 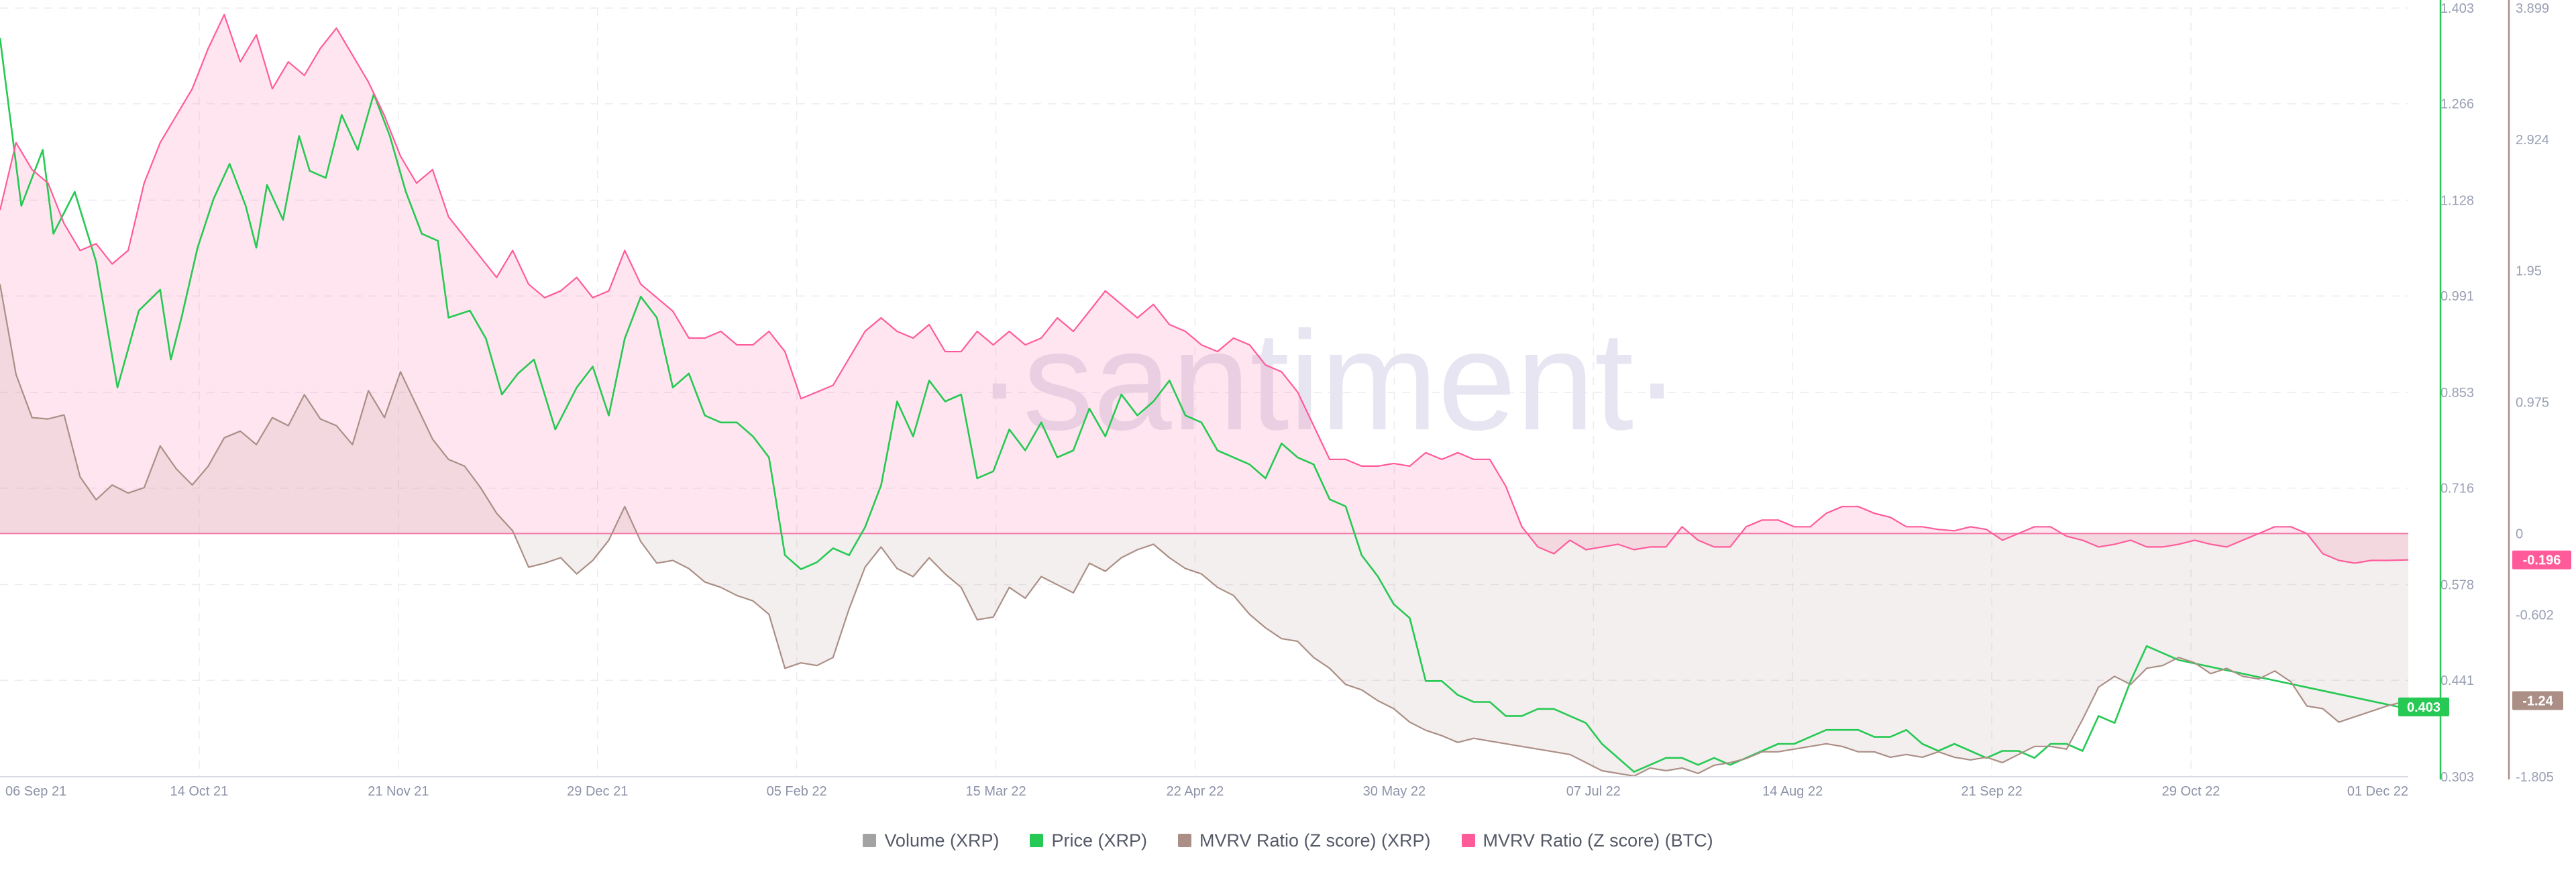 I want to click on legend-label-mvrv-btc: MVRV Ratio (Z score) (BTC), so click(x=1598, y=841).